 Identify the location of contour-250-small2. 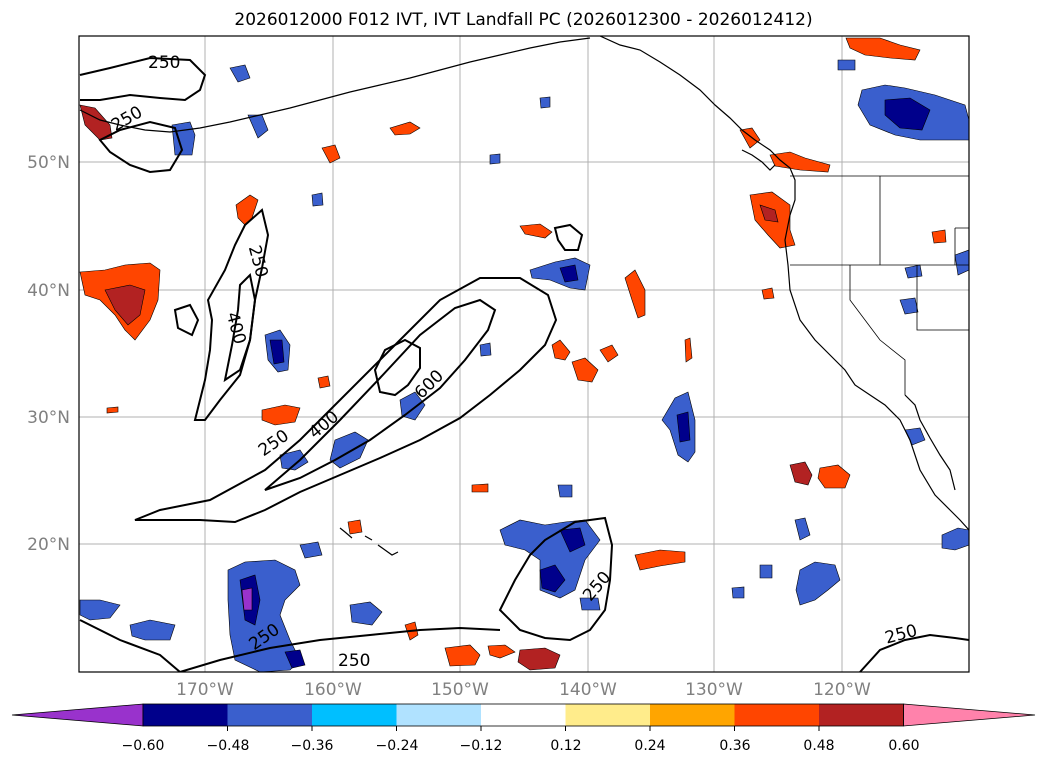
(568, 237).